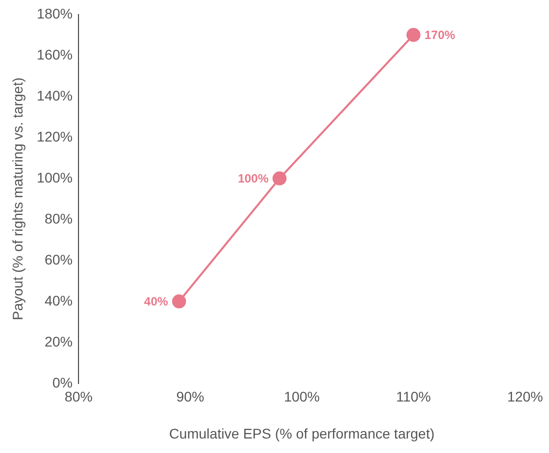 The height and width of the screenshot is (453, 549). I want to click on y-tick-label: 100%, so click(54, 177).